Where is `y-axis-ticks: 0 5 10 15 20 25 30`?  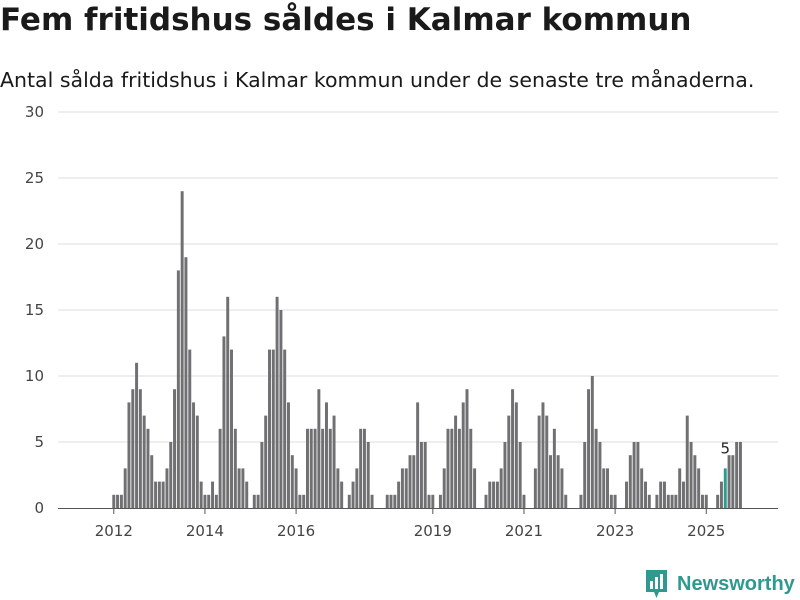
y-axis-ticks: 0 5 10 15 20 25 30 is located at coordinates (34, 310).